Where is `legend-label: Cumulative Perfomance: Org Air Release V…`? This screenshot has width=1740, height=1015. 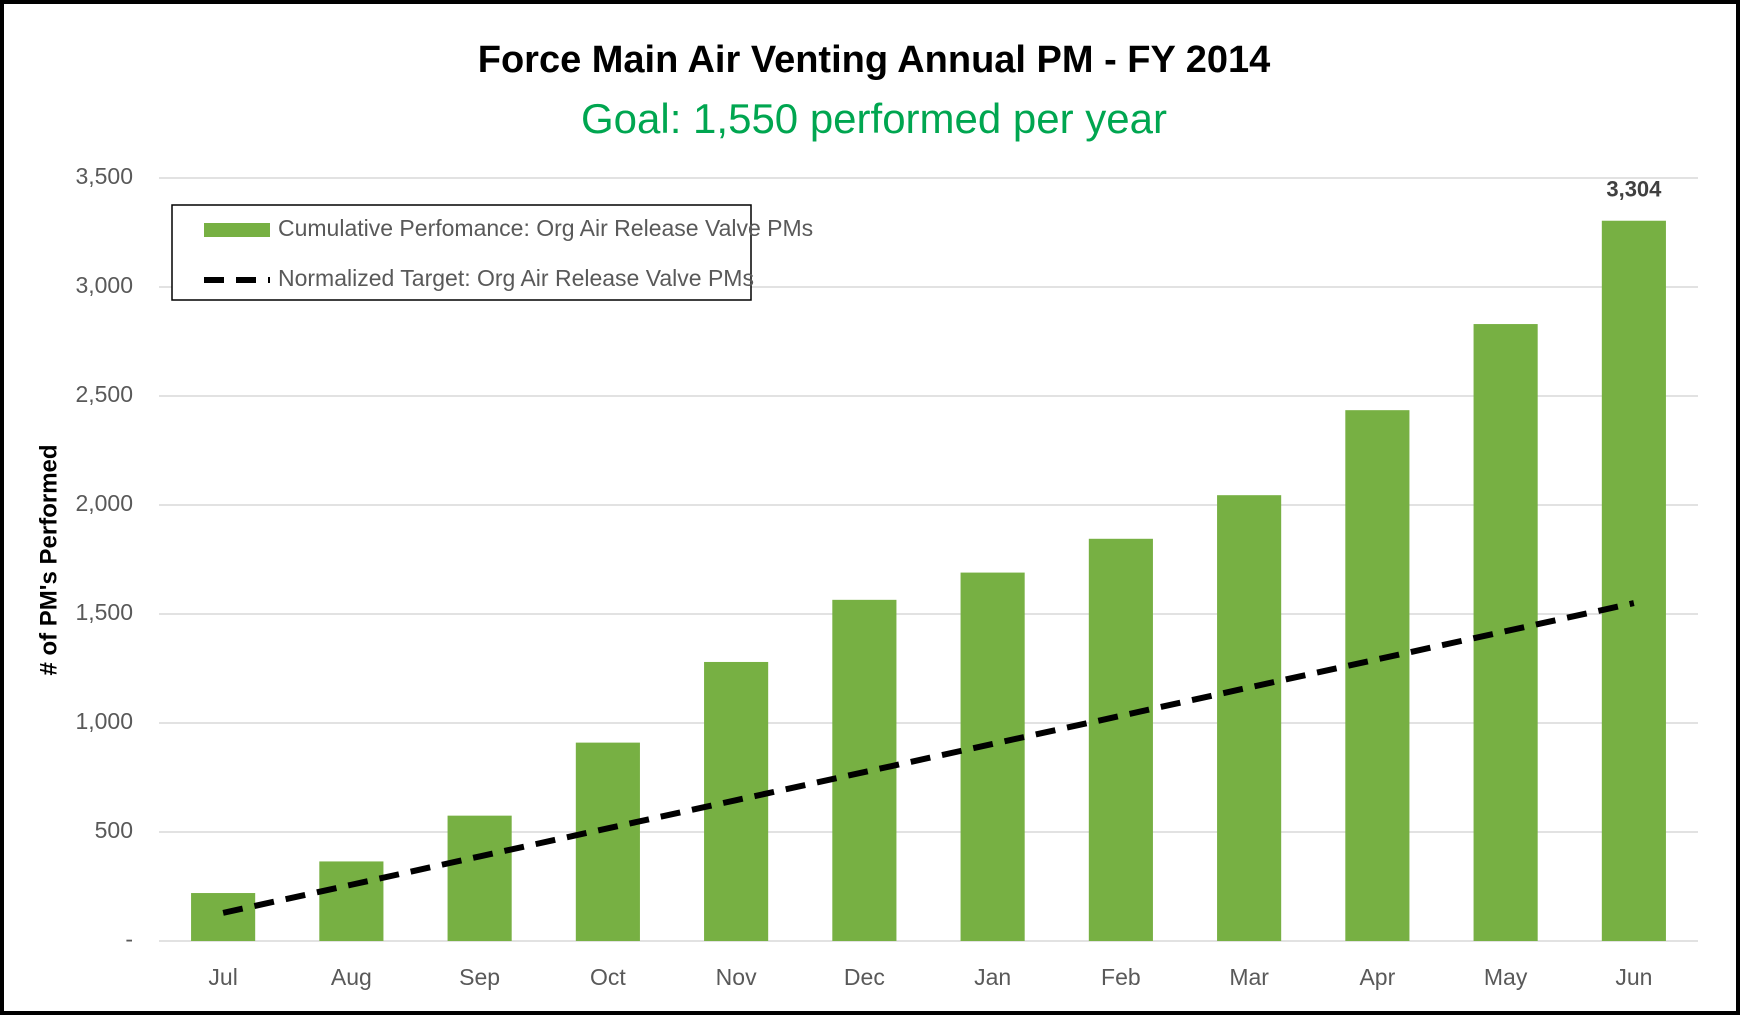 legend-label: Cumulative Perfomance: Org Air Release V… is located at coordinates (545, 228).